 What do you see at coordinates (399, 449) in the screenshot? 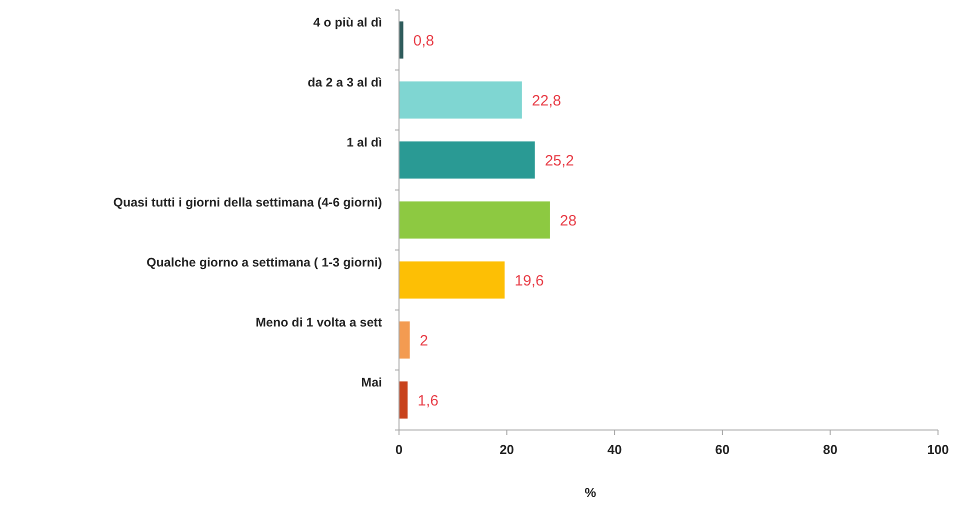
I see `x-tick-label: 0` at bounding box center [399, 449].